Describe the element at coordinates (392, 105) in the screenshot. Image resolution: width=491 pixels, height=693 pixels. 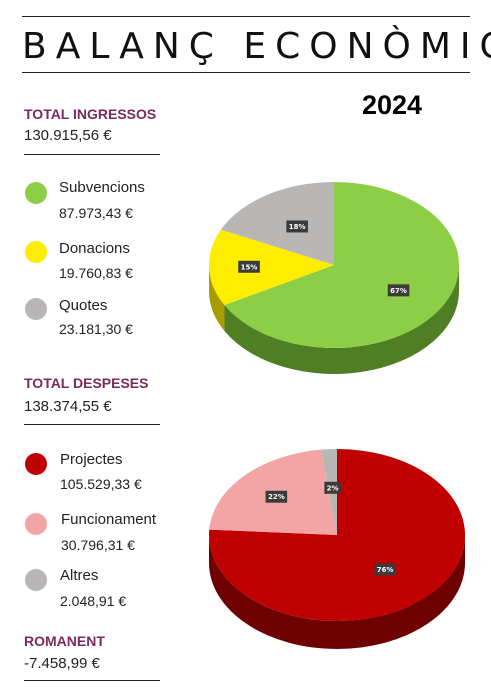
I see `year-label: 2024` at that location.